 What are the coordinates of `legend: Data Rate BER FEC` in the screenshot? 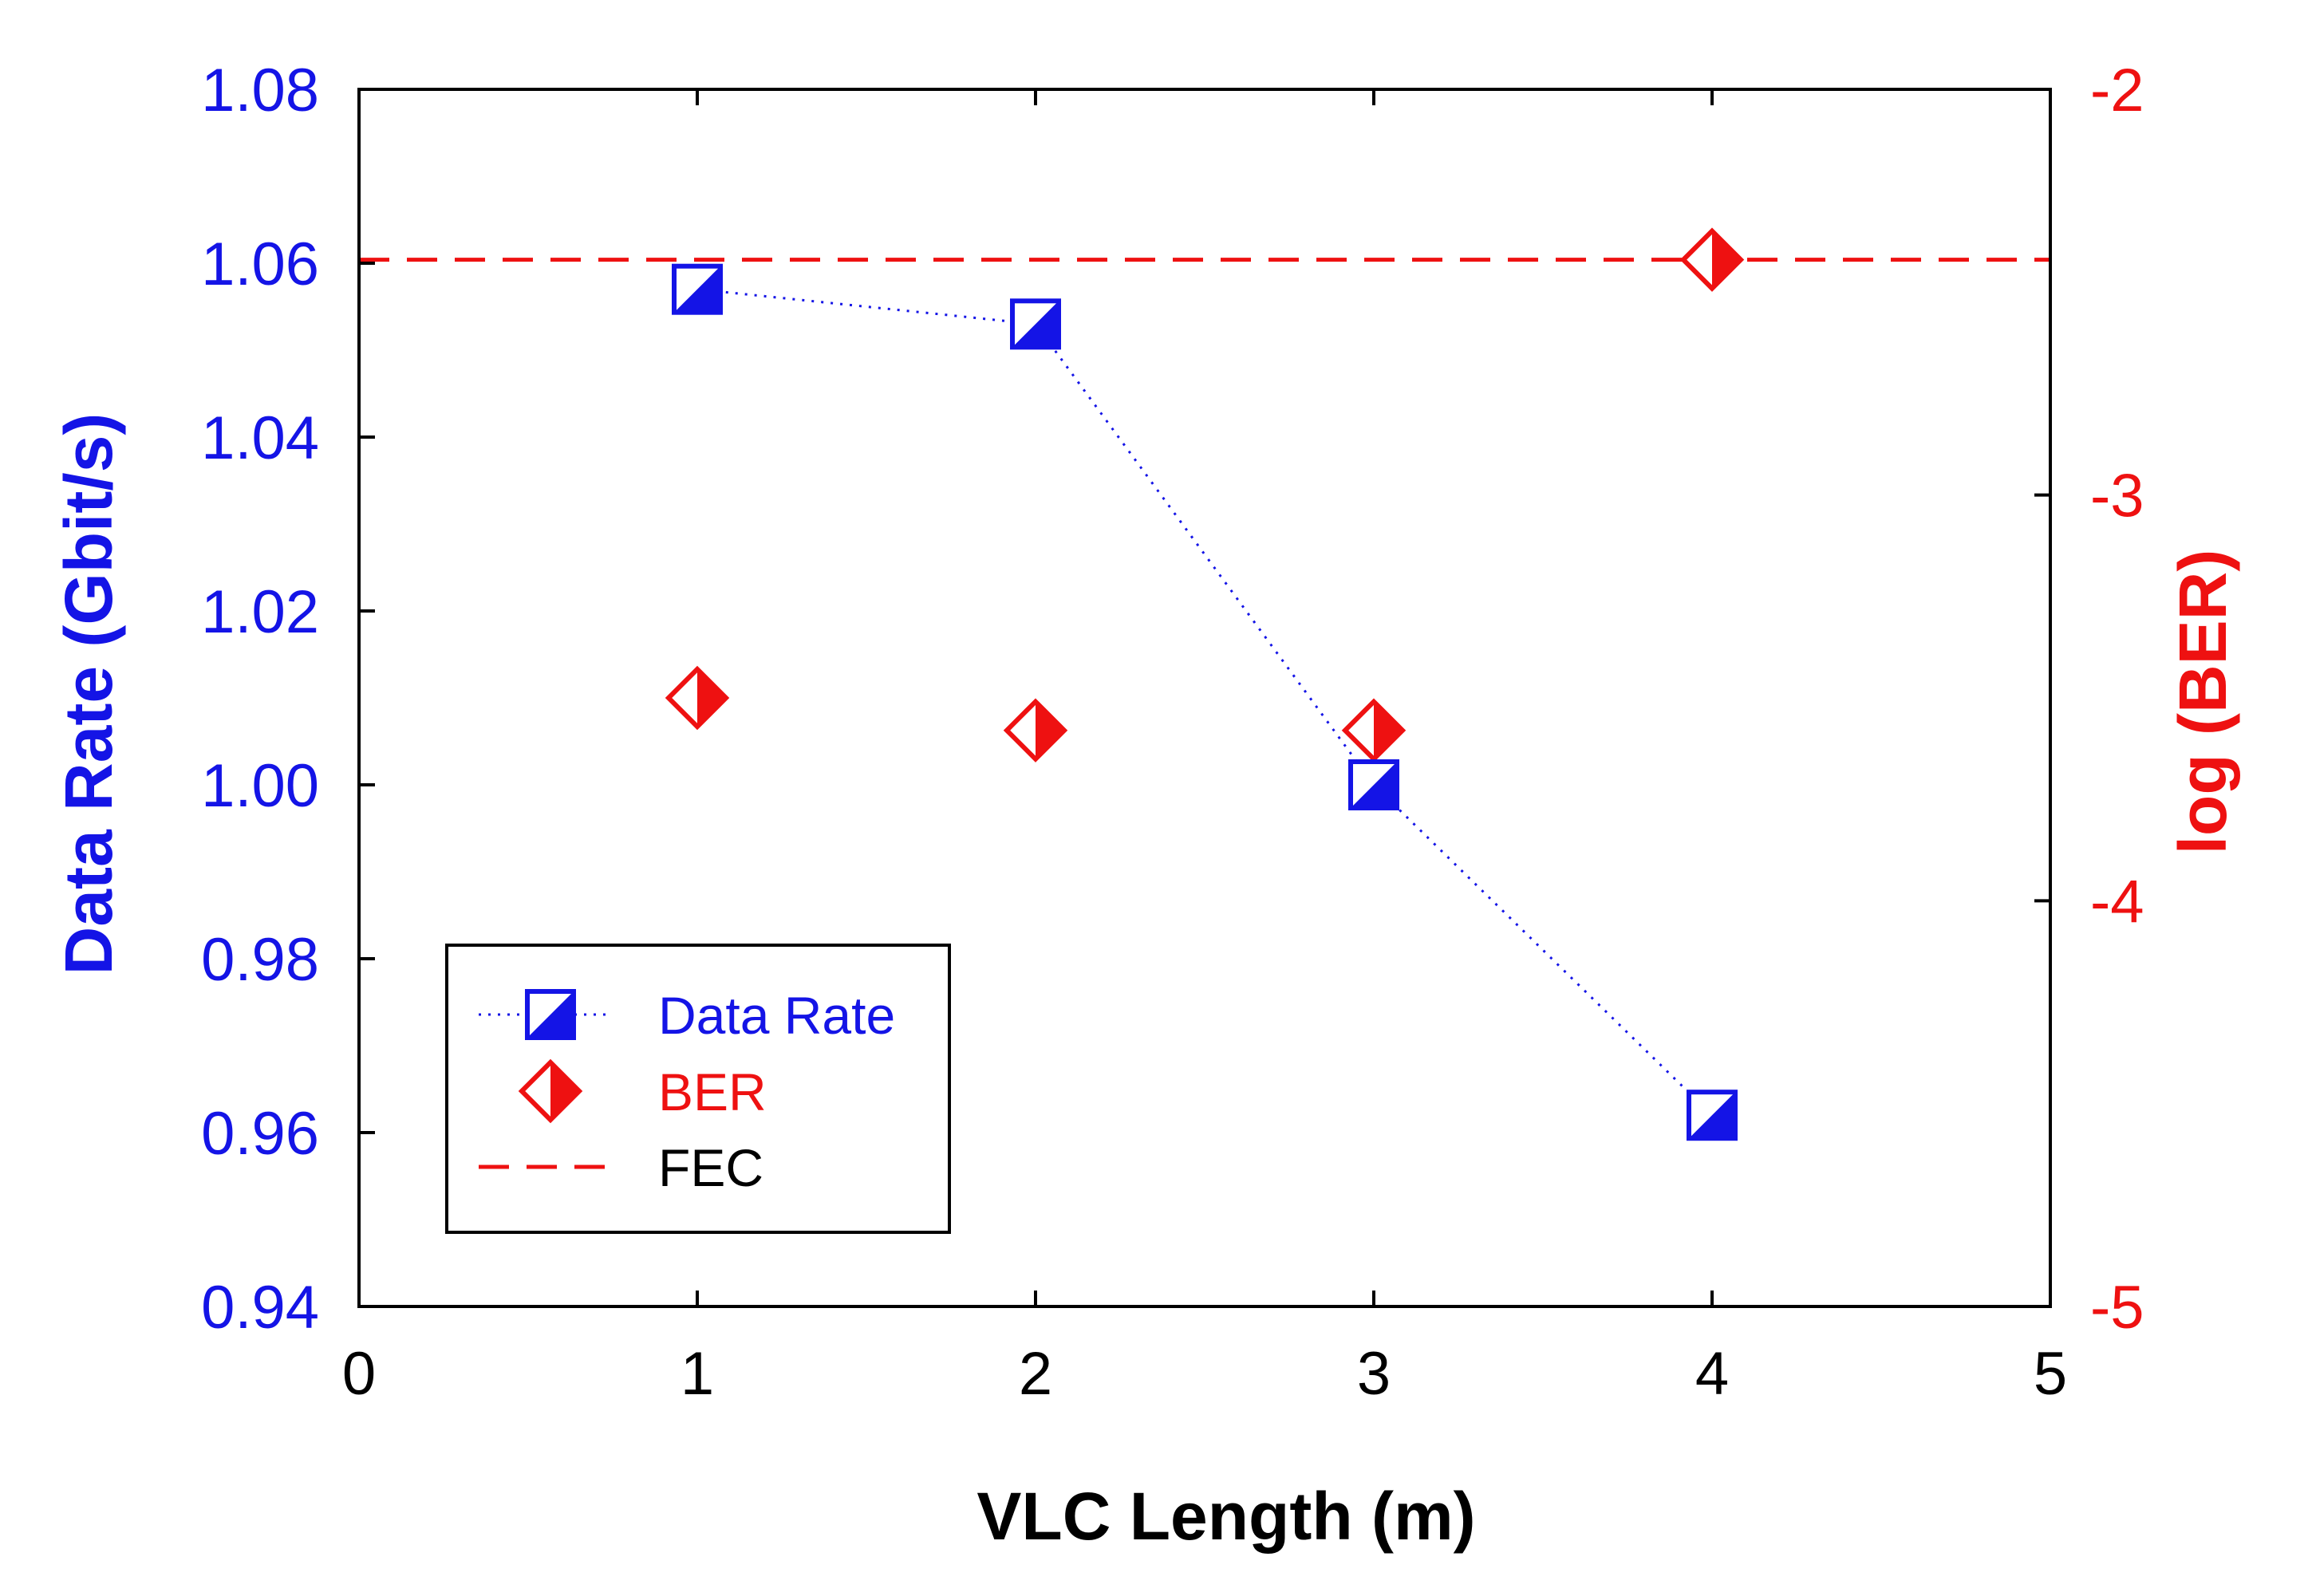 It's located at (698, 1089).